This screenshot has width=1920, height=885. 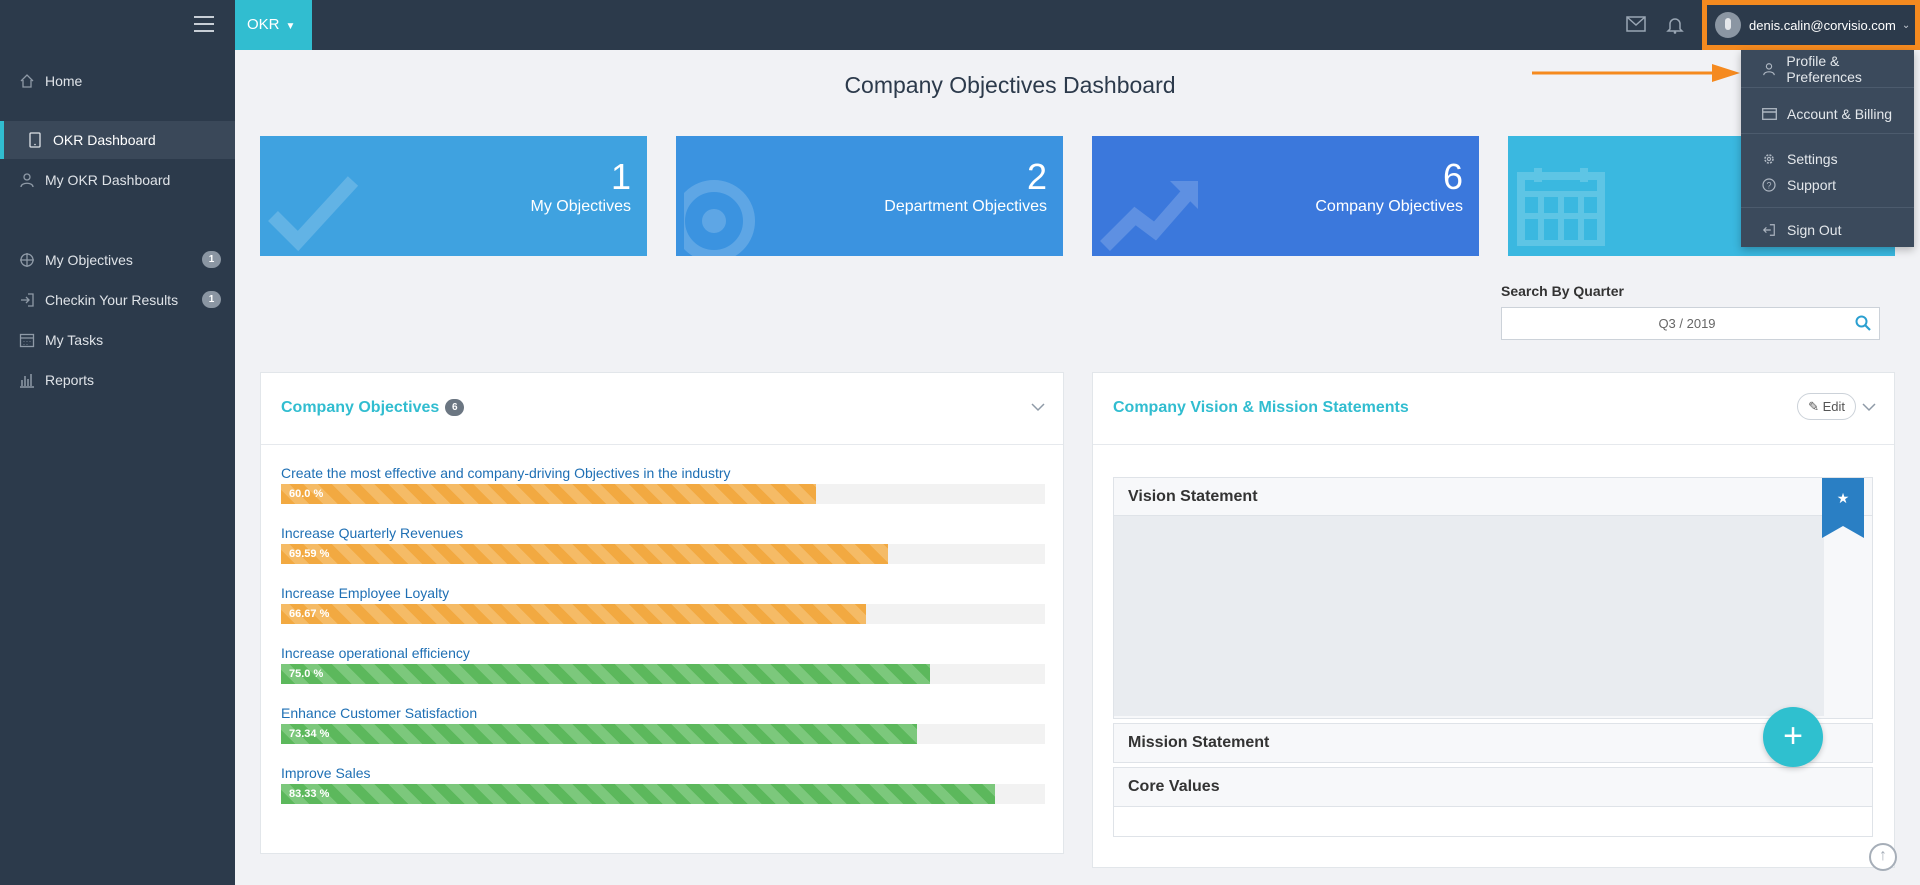 I want to click on menu-item-support: ? Support, so click(x=1827, y=185).